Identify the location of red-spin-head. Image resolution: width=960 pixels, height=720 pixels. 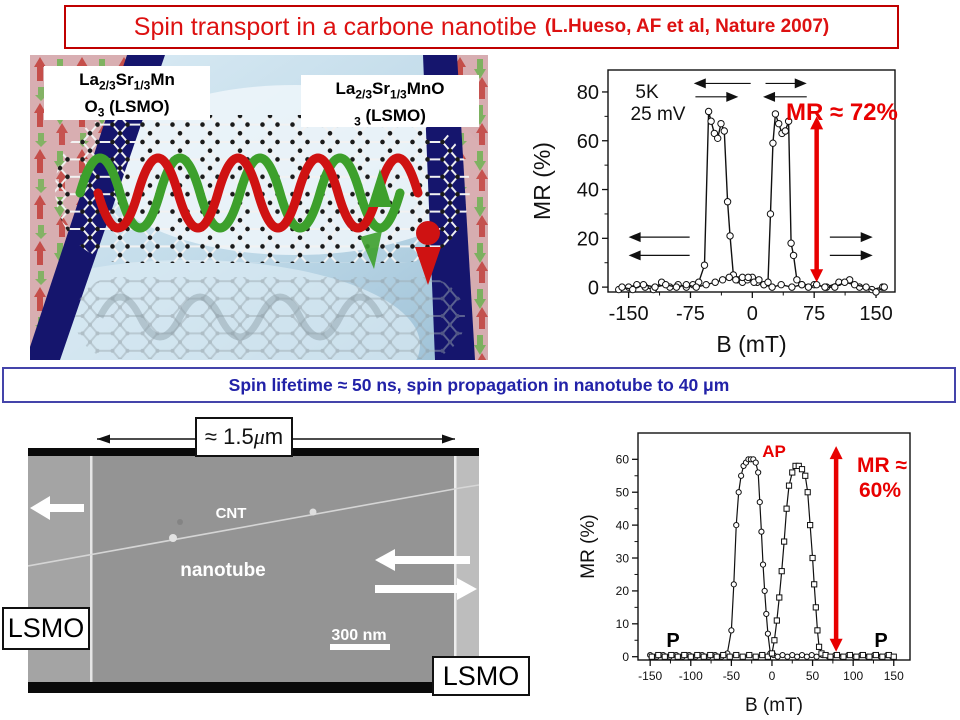
(428, 233).